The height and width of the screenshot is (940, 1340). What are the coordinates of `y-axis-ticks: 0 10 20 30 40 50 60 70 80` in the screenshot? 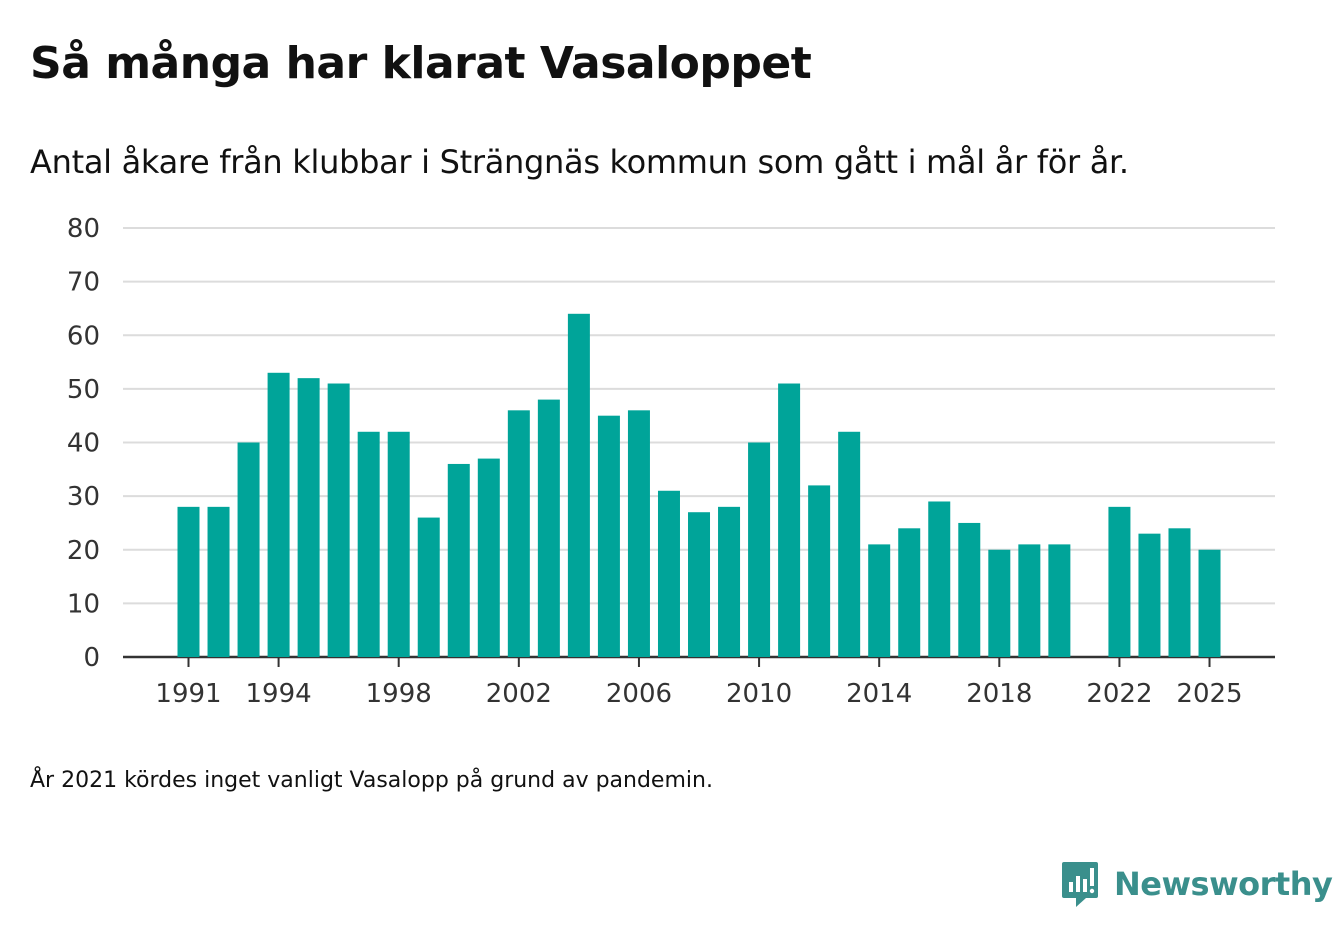 It's located at (83, 443).